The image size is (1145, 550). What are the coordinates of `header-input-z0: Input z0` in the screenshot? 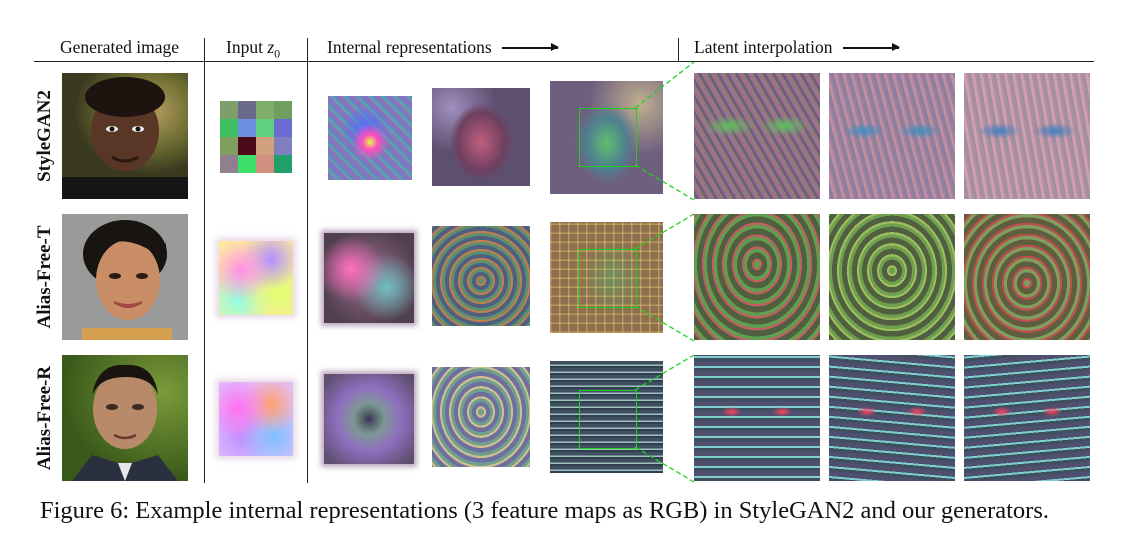 It's located at (253, 49).